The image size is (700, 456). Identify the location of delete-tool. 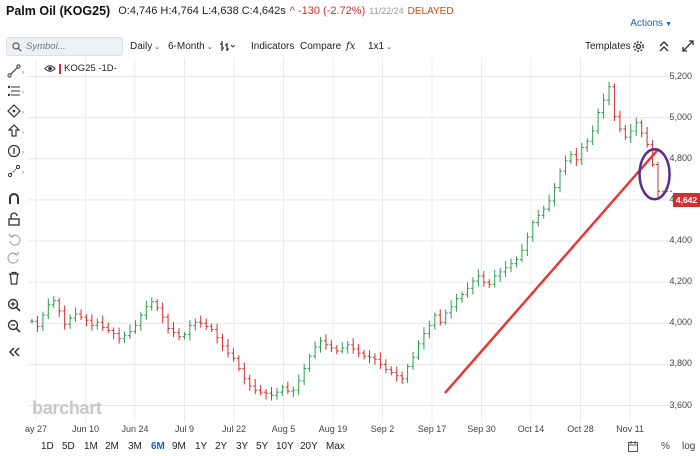
(14, 278).